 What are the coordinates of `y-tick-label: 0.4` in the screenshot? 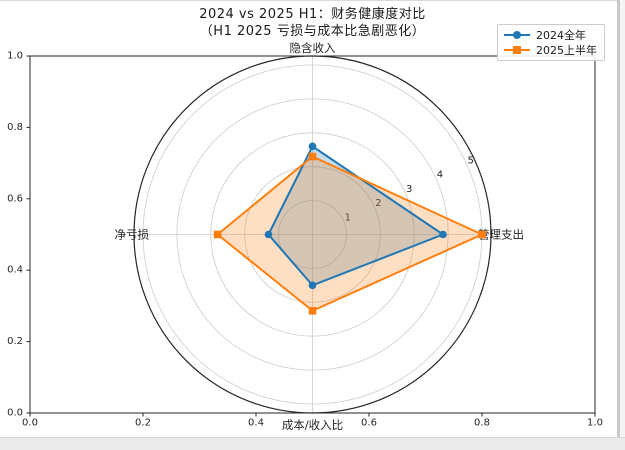 It's located at (15, 270).